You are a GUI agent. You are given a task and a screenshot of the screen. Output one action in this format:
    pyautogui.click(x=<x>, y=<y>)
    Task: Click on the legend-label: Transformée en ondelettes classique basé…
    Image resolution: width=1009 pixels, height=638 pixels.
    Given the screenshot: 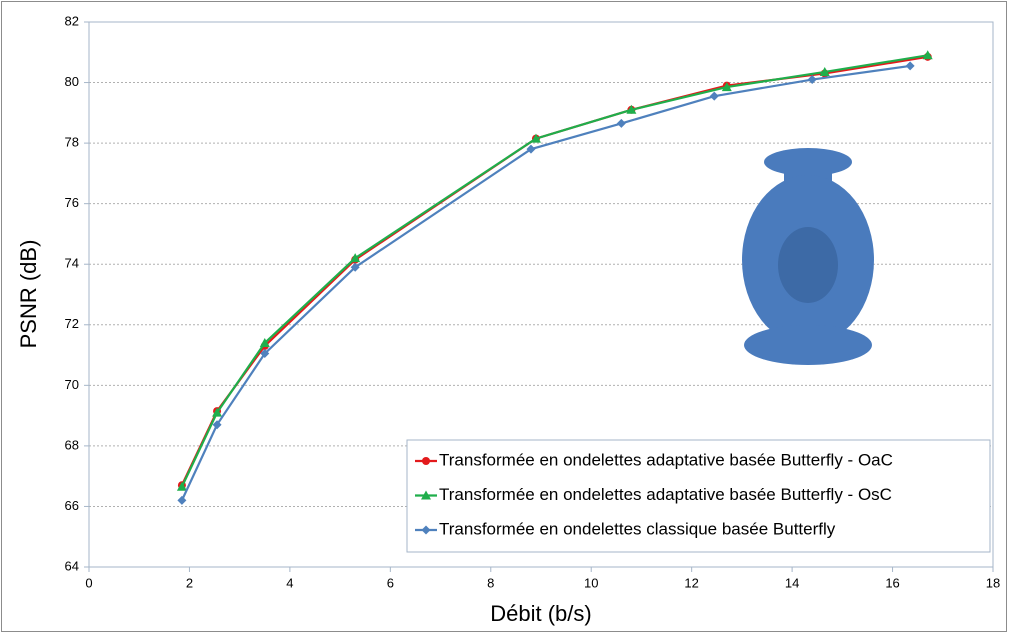 What is the action you would take?
    pyautogui.click(x=637, y=528)
    